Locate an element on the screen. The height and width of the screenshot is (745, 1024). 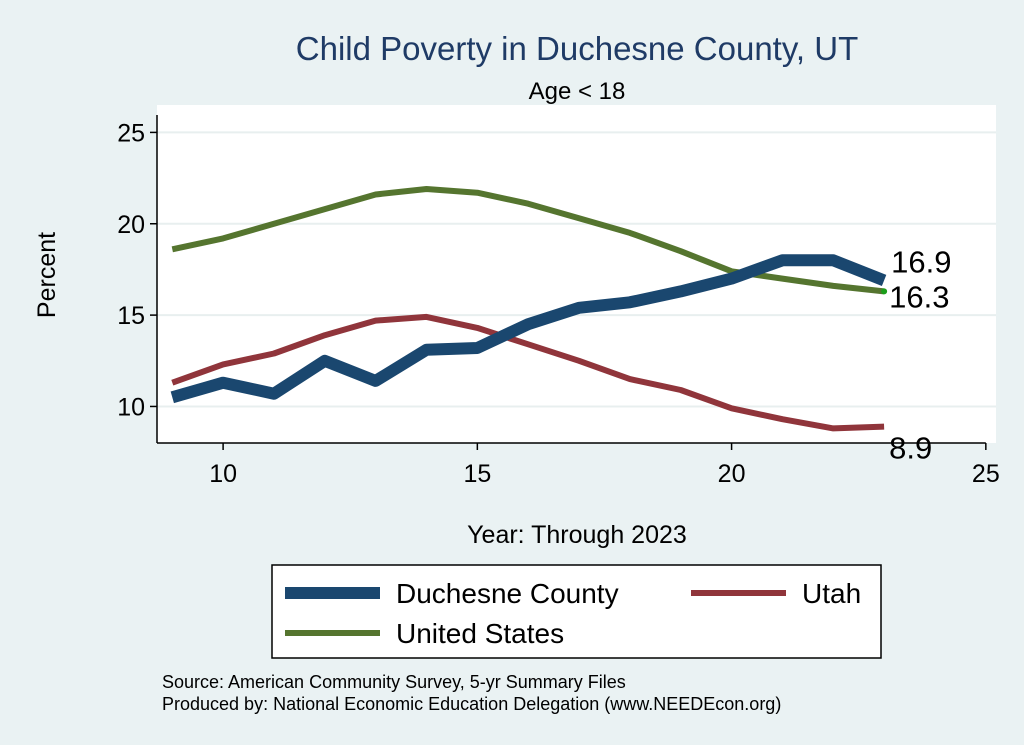
end-marker-united-states is located at coordinates (884, 291).